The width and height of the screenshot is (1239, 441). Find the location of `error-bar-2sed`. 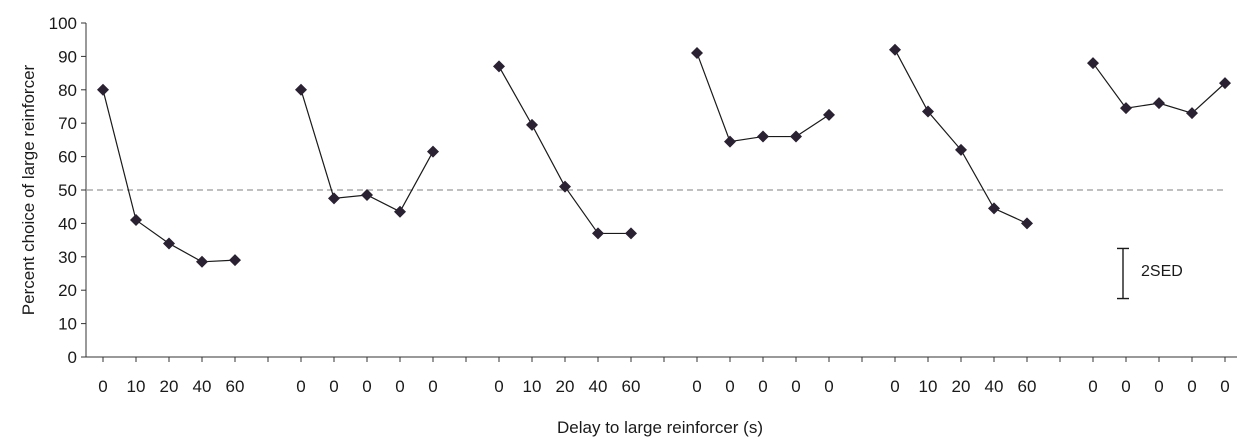

error-bar-2sed is located at coordinates (1123, 273).